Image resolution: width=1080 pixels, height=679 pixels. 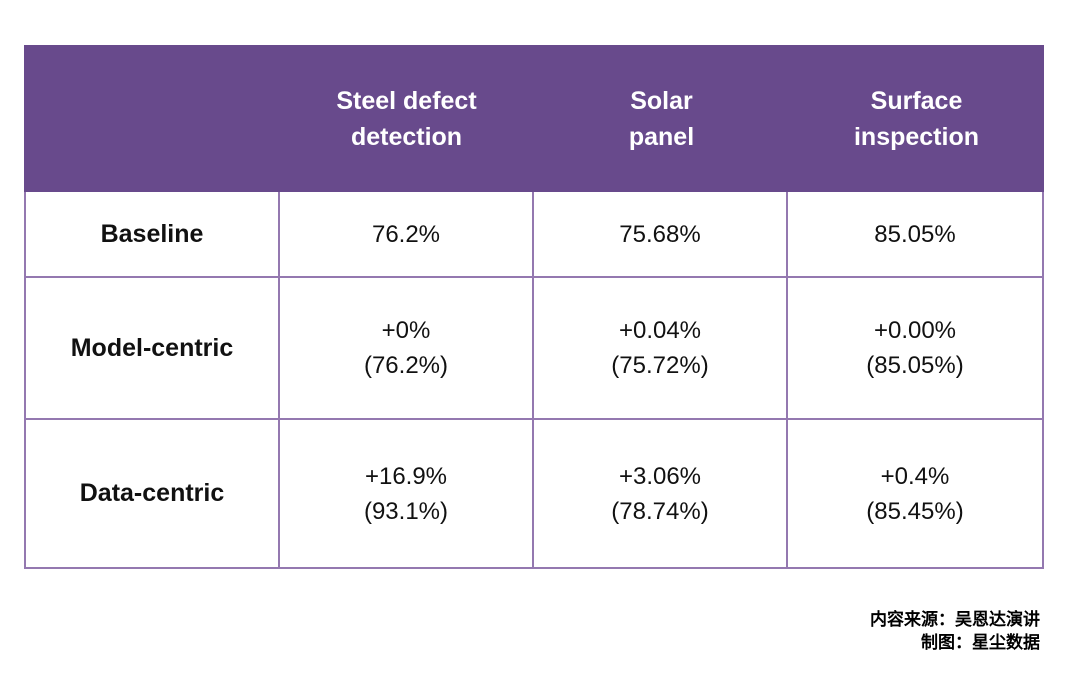 What do you see at coordinates (661, 118) in the screenshot?
I see `header-cell-solar-panel: Solar panel` at bounding box center [661, 118].